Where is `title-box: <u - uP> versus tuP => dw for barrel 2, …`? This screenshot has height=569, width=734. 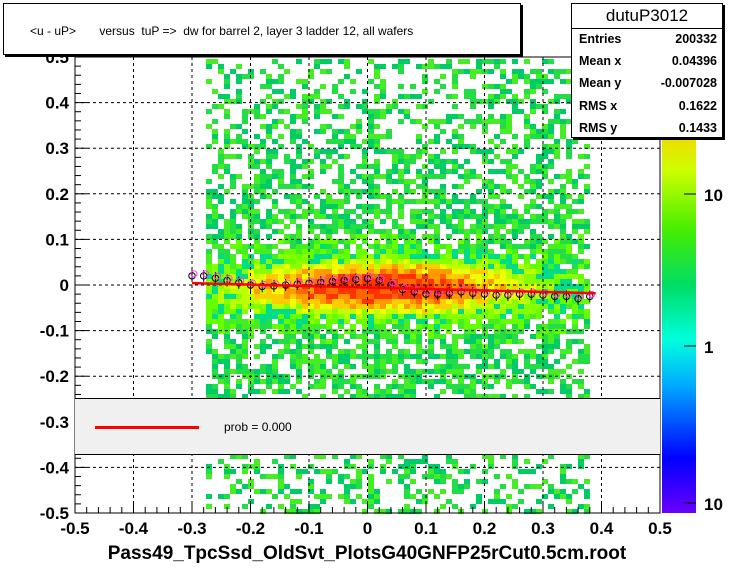 title-box: <u - uP> versus tuP => dw for barrel 2, … is located at coordinates (262, 29).